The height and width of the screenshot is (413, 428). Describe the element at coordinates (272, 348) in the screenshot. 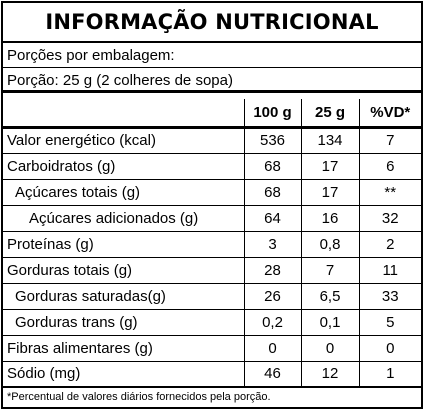

I see `value-per-100g: 0` at that location.